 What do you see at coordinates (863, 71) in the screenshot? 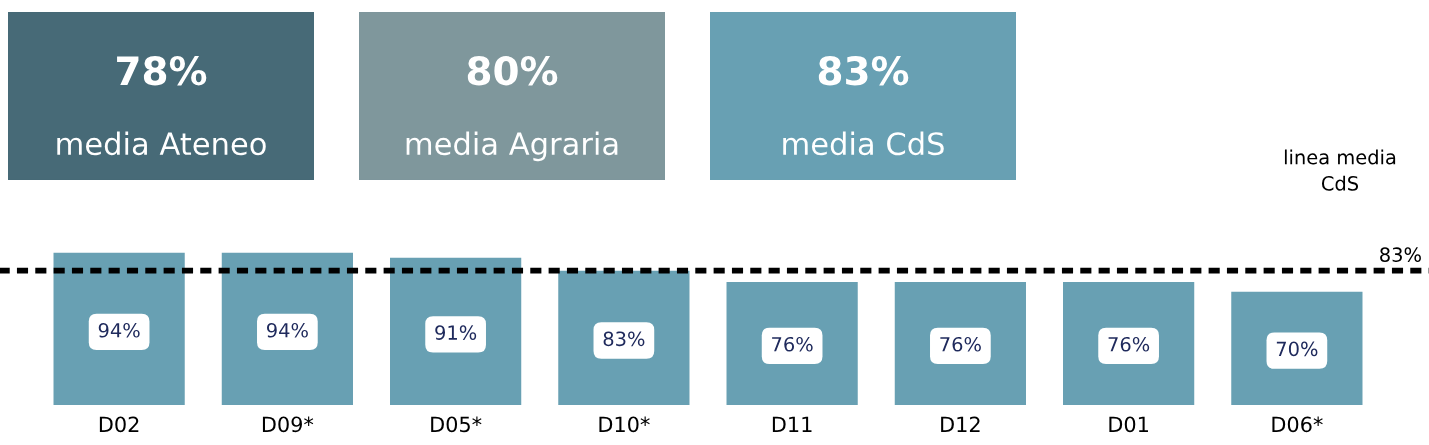
I see `text: 83%` at bounding box center [863, 71].